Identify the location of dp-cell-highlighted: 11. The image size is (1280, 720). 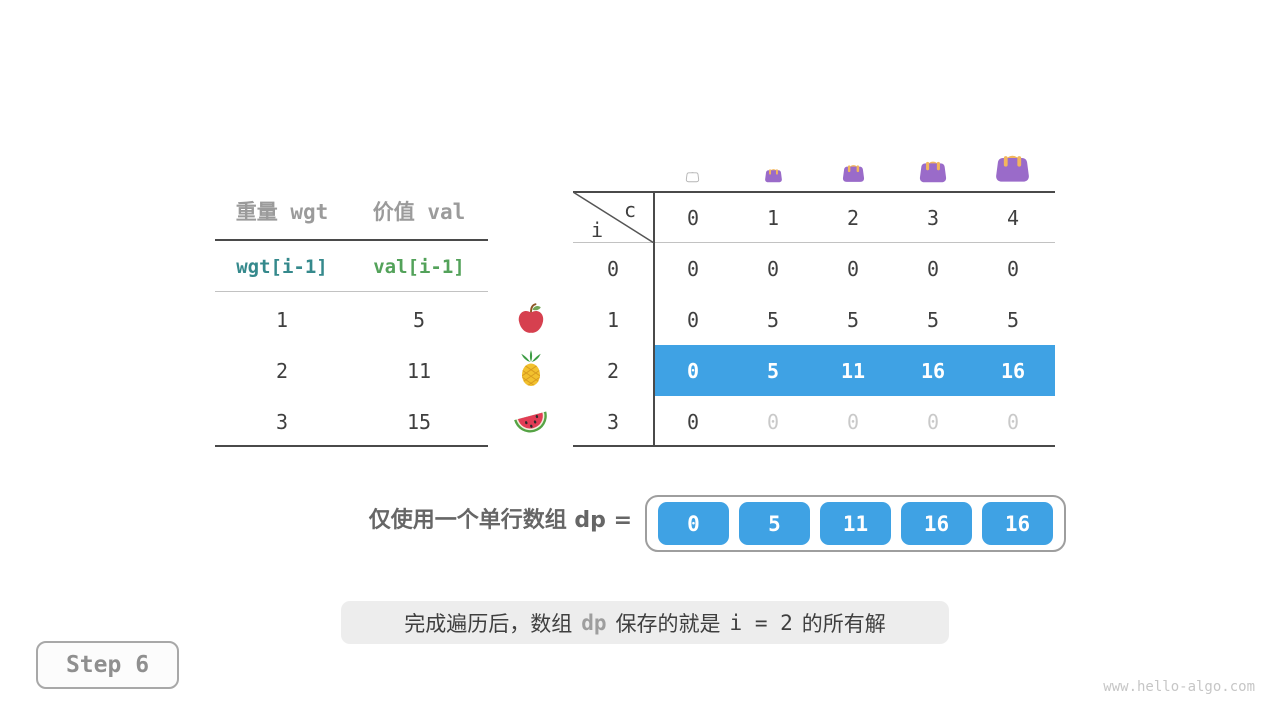
(853, 371).